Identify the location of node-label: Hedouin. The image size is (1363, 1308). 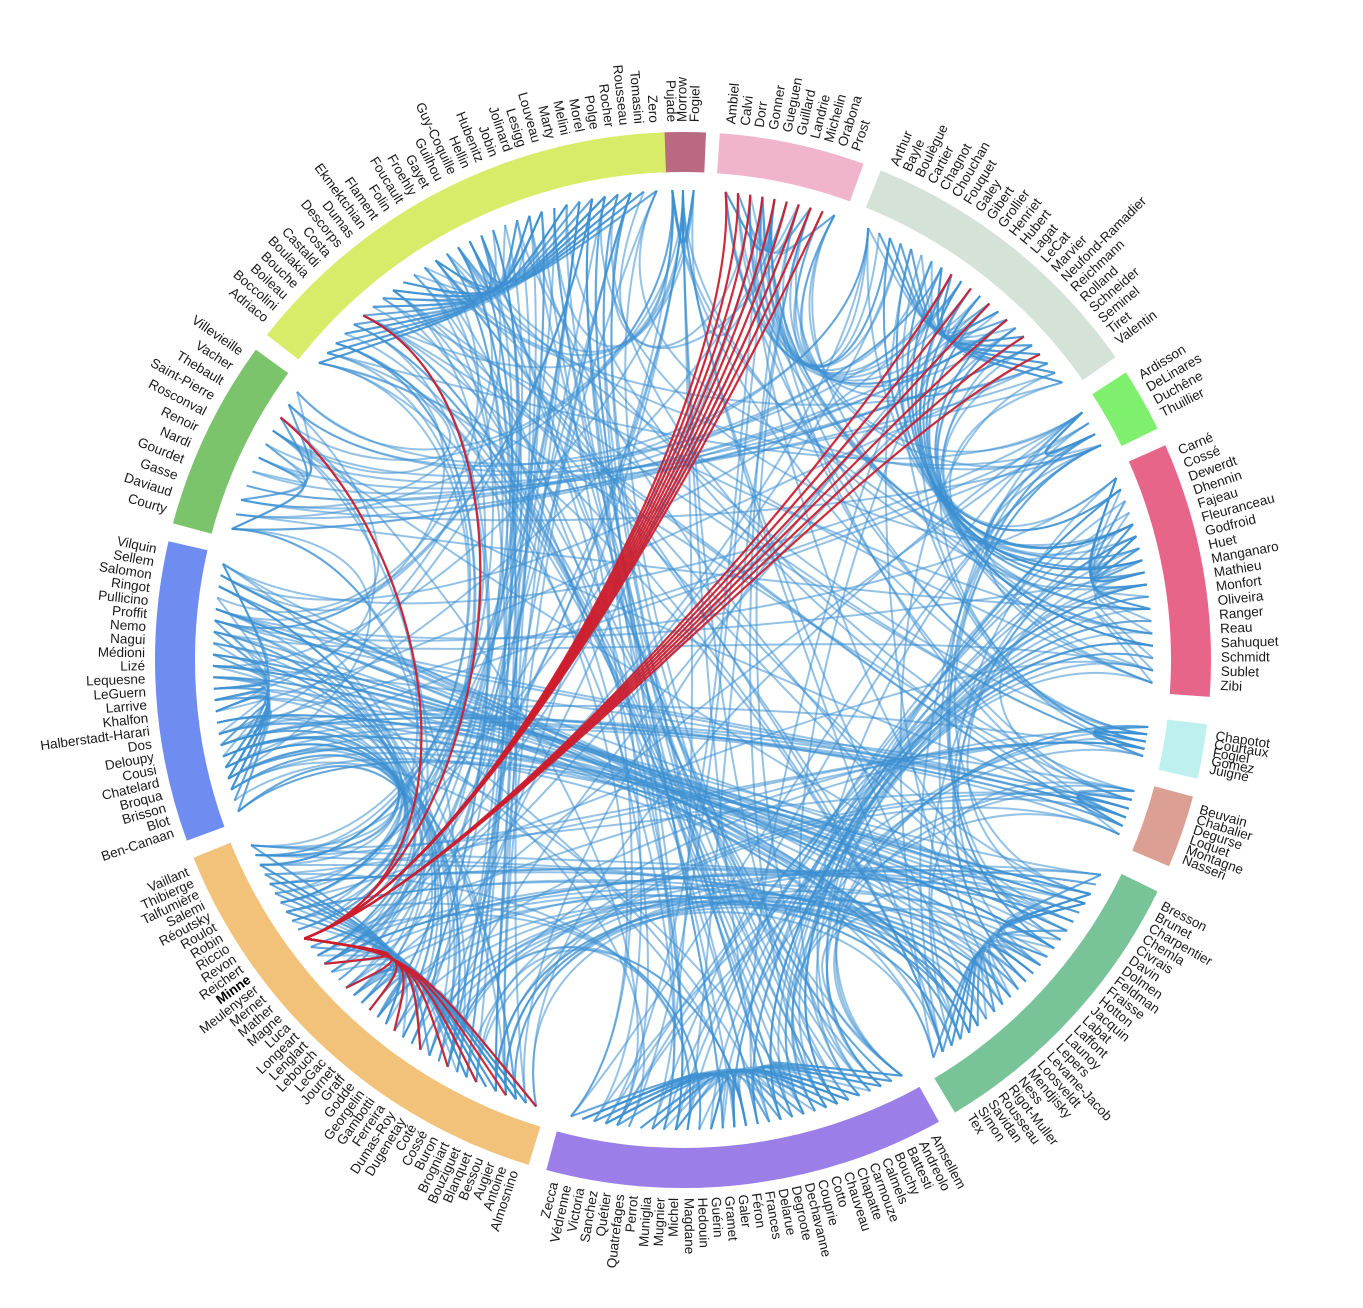
(703, 1222).